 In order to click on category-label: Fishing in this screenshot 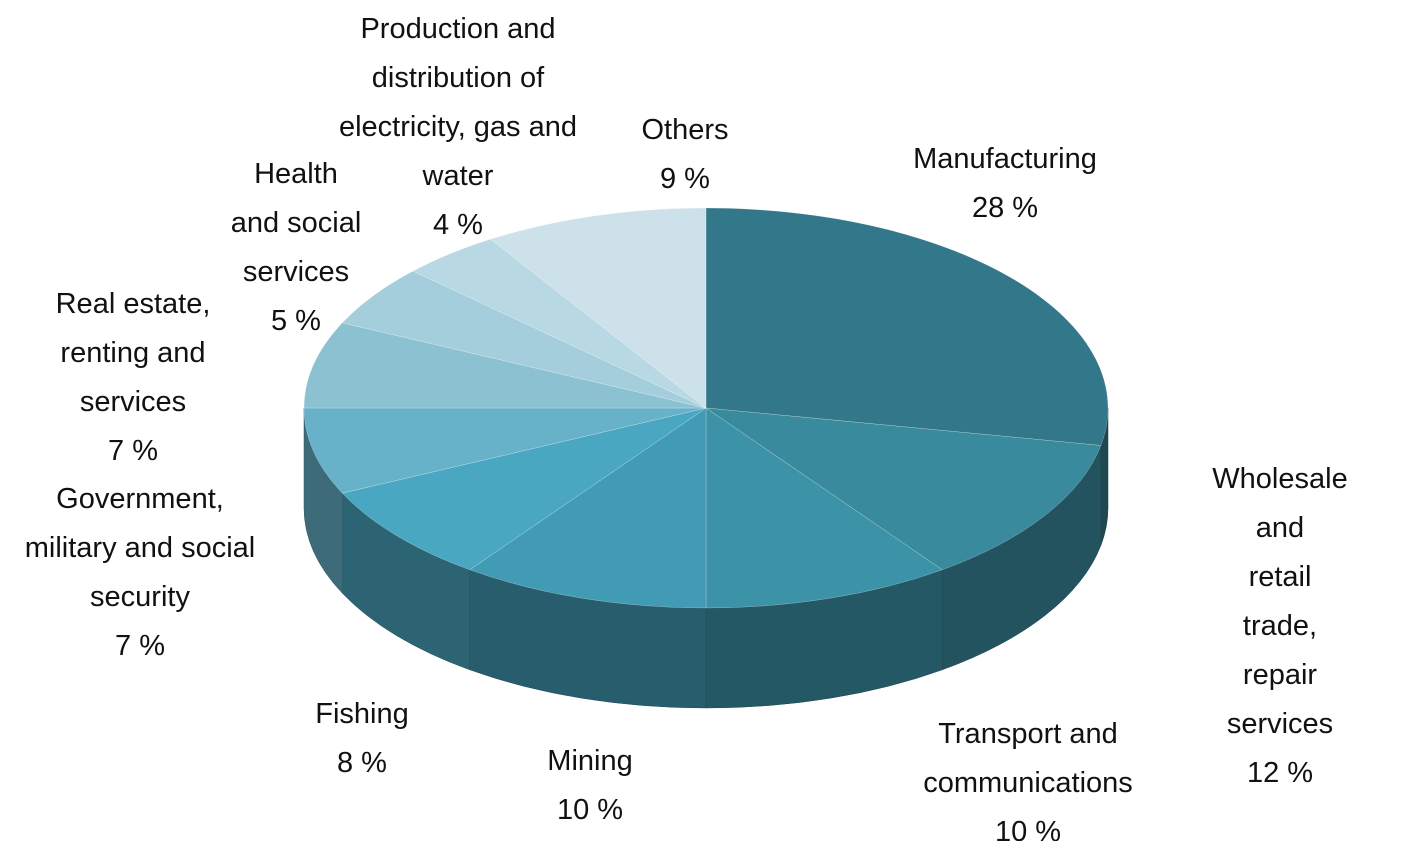, I will do `click(362, 714)`.